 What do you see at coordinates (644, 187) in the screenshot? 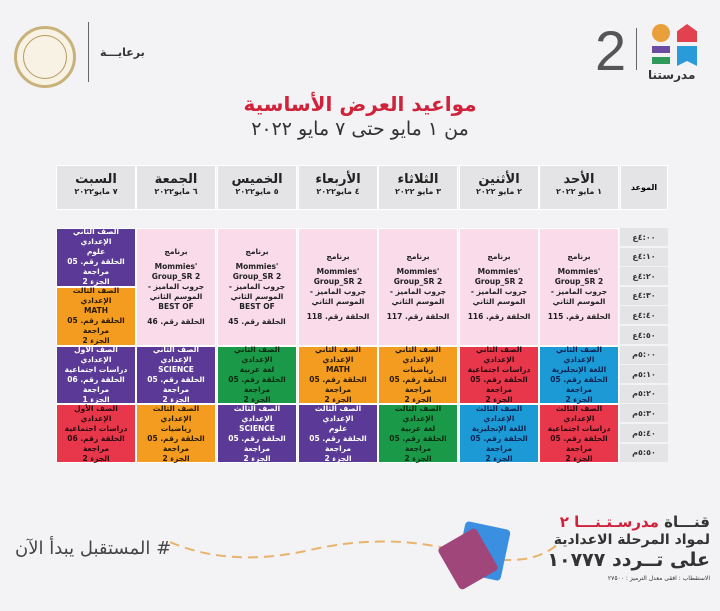
I see `time-column-header: الموعد` at bounding box center [644, 187].